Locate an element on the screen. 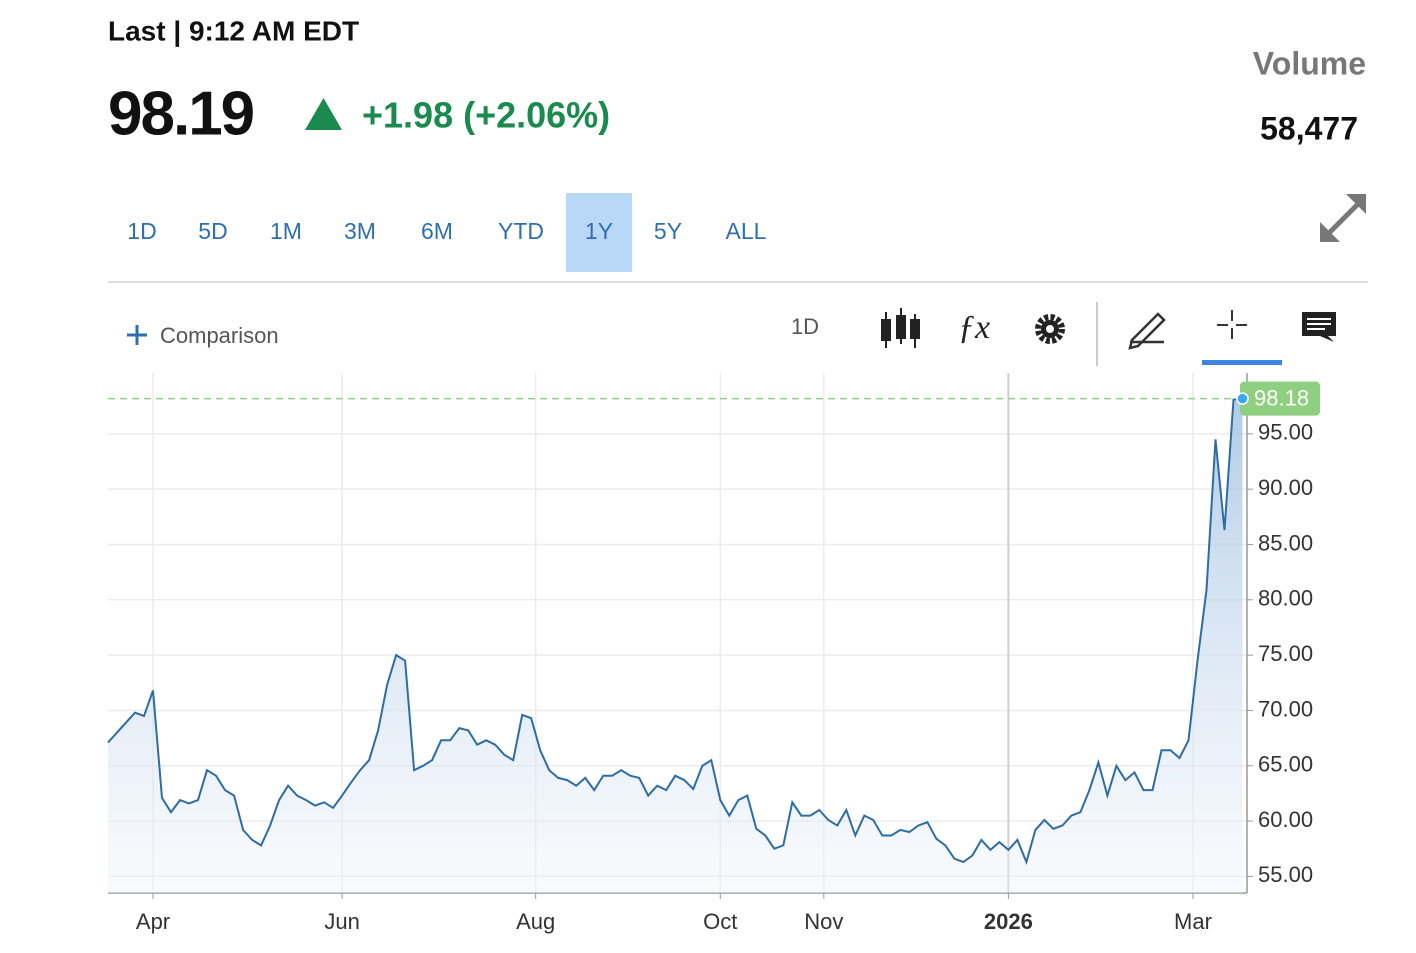 The height and width of the screenshot is (953, 1416). volume: 58,477 is located at coordinates (1309, 128).